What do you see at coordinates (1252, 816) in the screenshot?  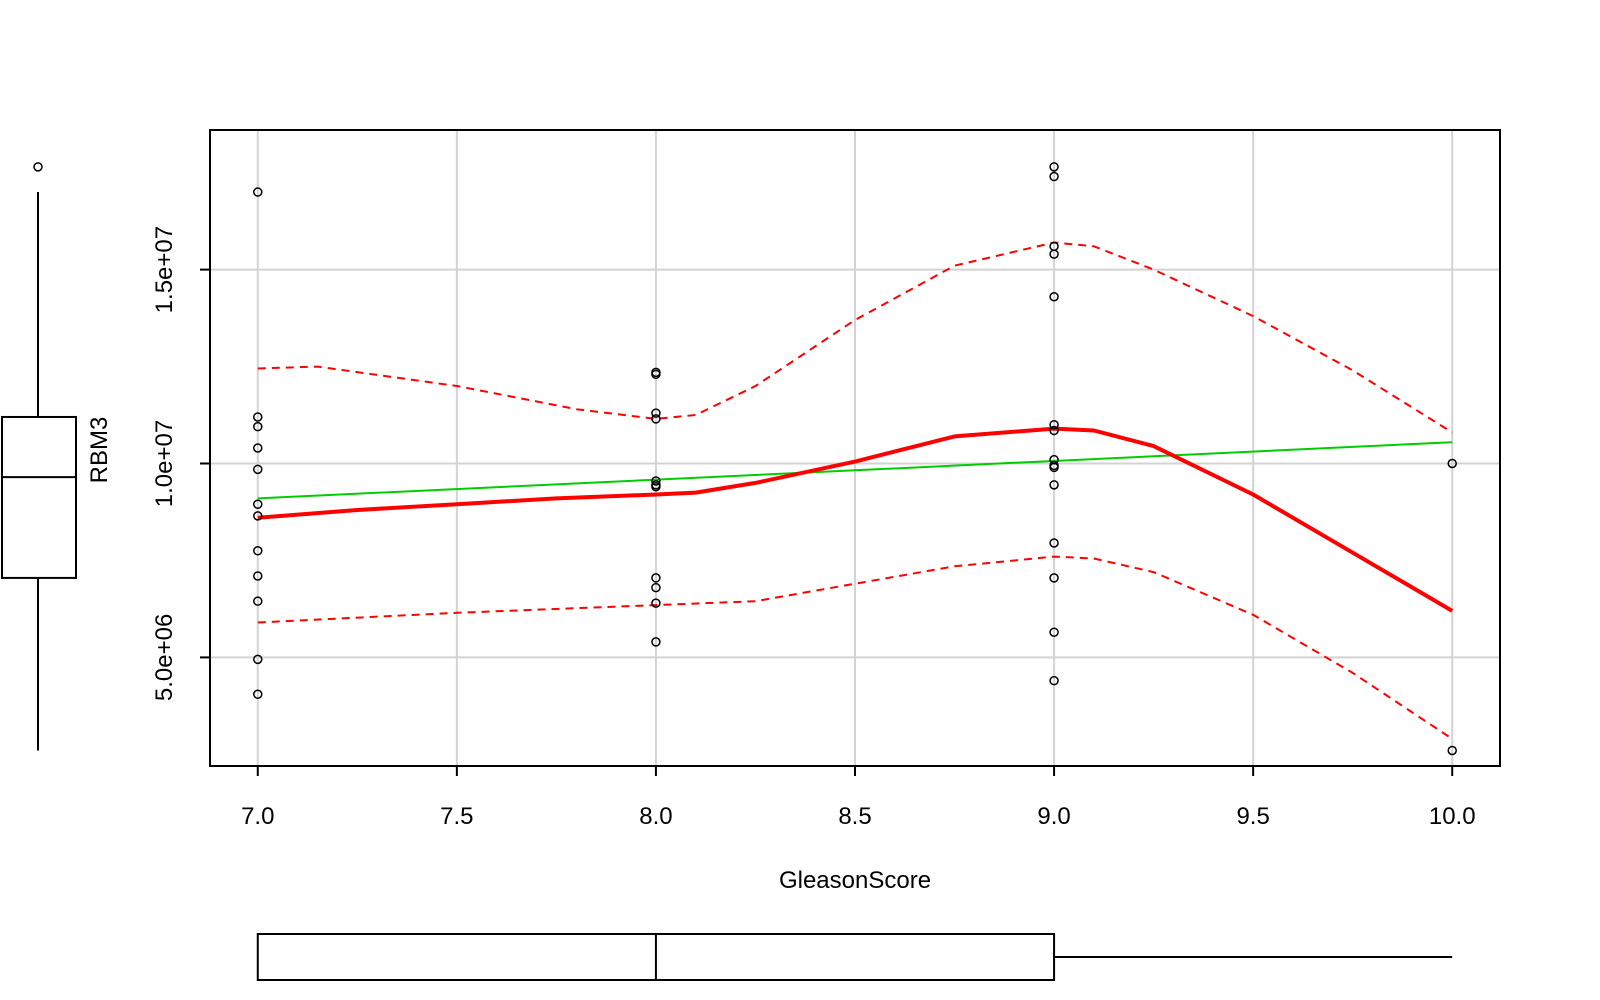 I see `x-tick-label: 9.5` at bounding box center [1252, 816].